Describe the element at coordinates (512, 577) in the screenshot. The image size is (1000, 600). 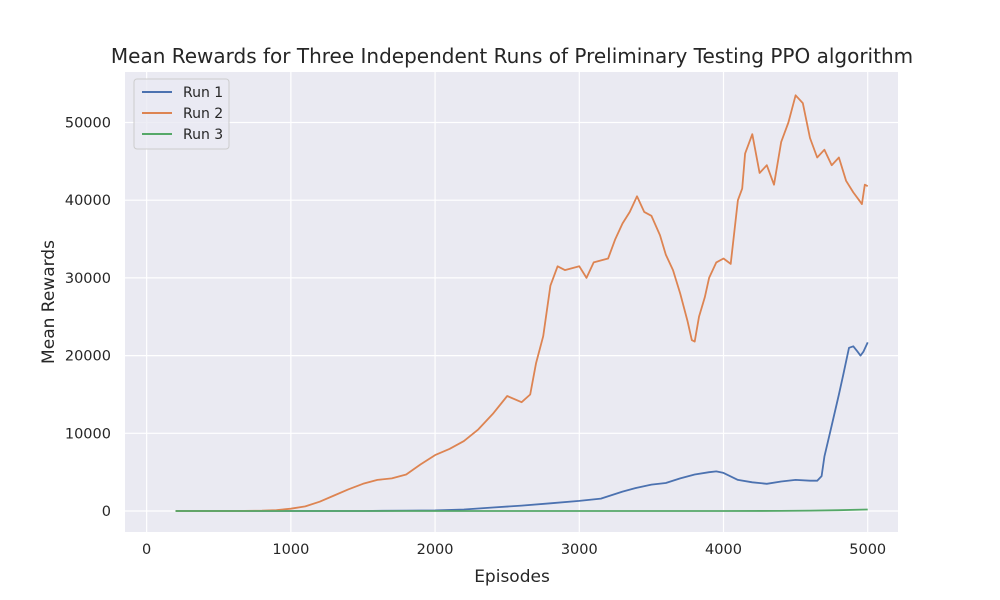
I see `x-axis-label: Episodes` at that location.